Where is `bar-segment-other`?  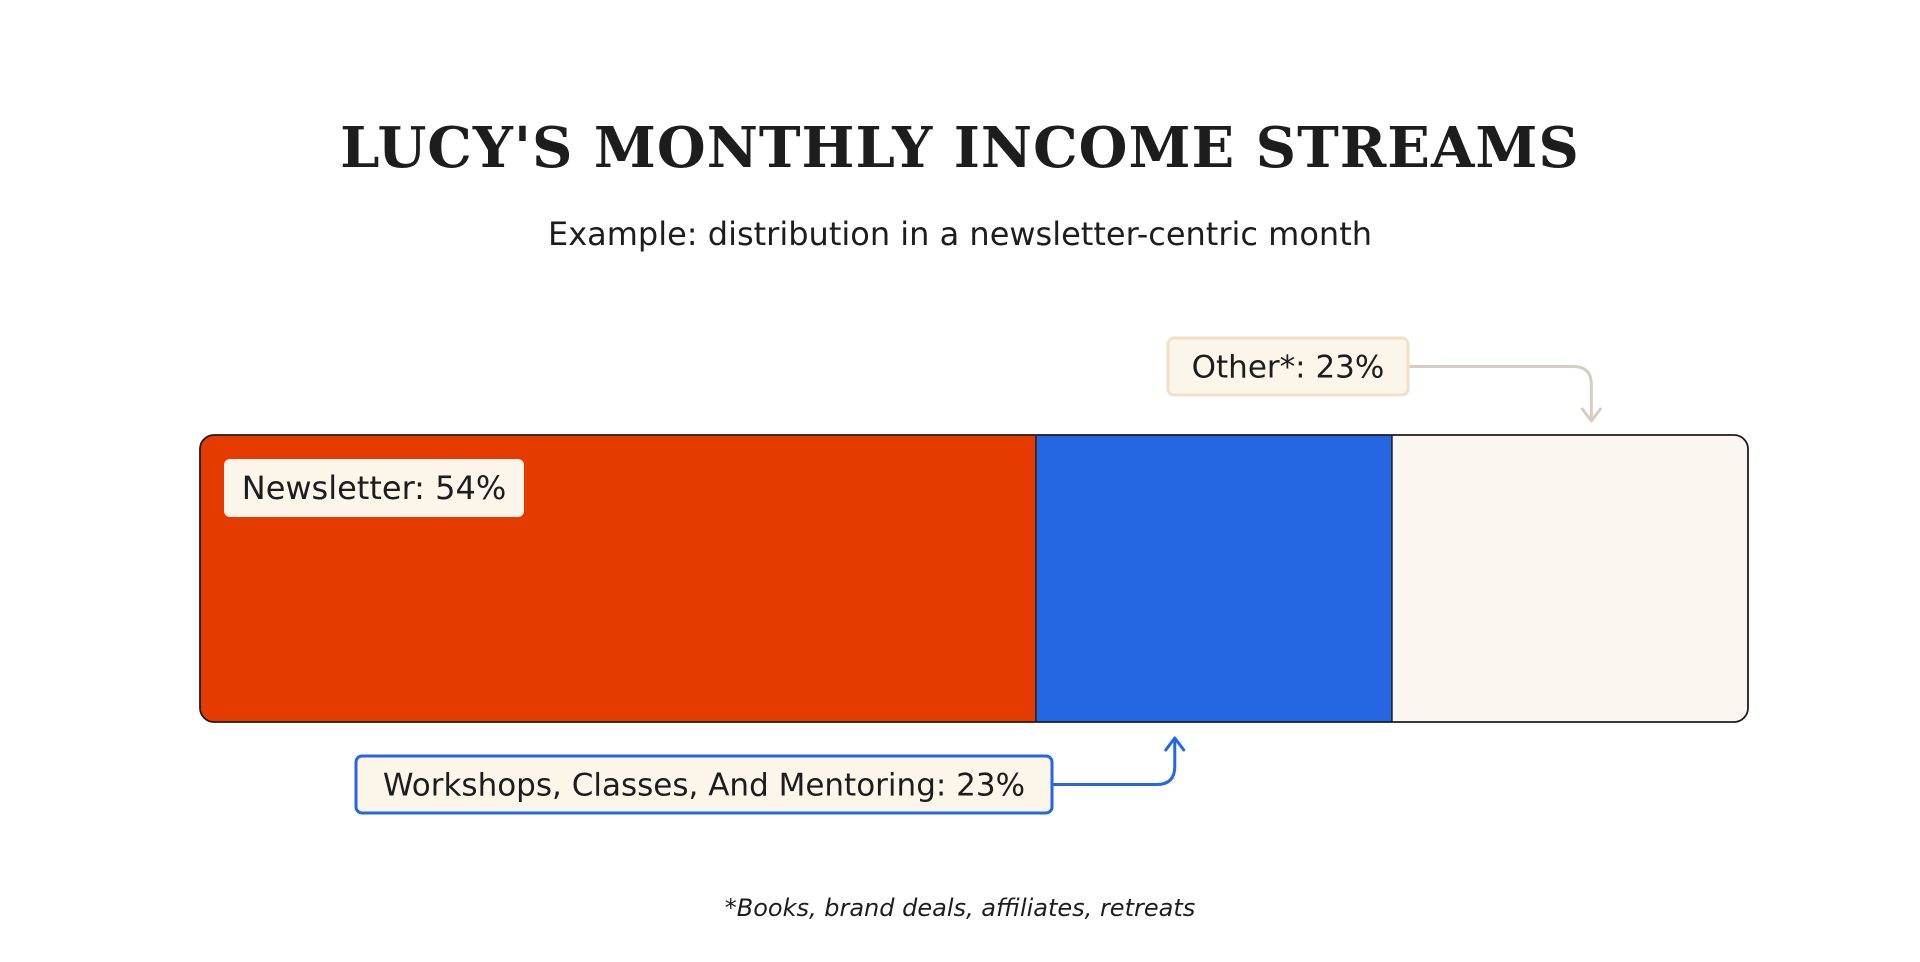 bar-segment-other is located at coordinates (1569, 578).